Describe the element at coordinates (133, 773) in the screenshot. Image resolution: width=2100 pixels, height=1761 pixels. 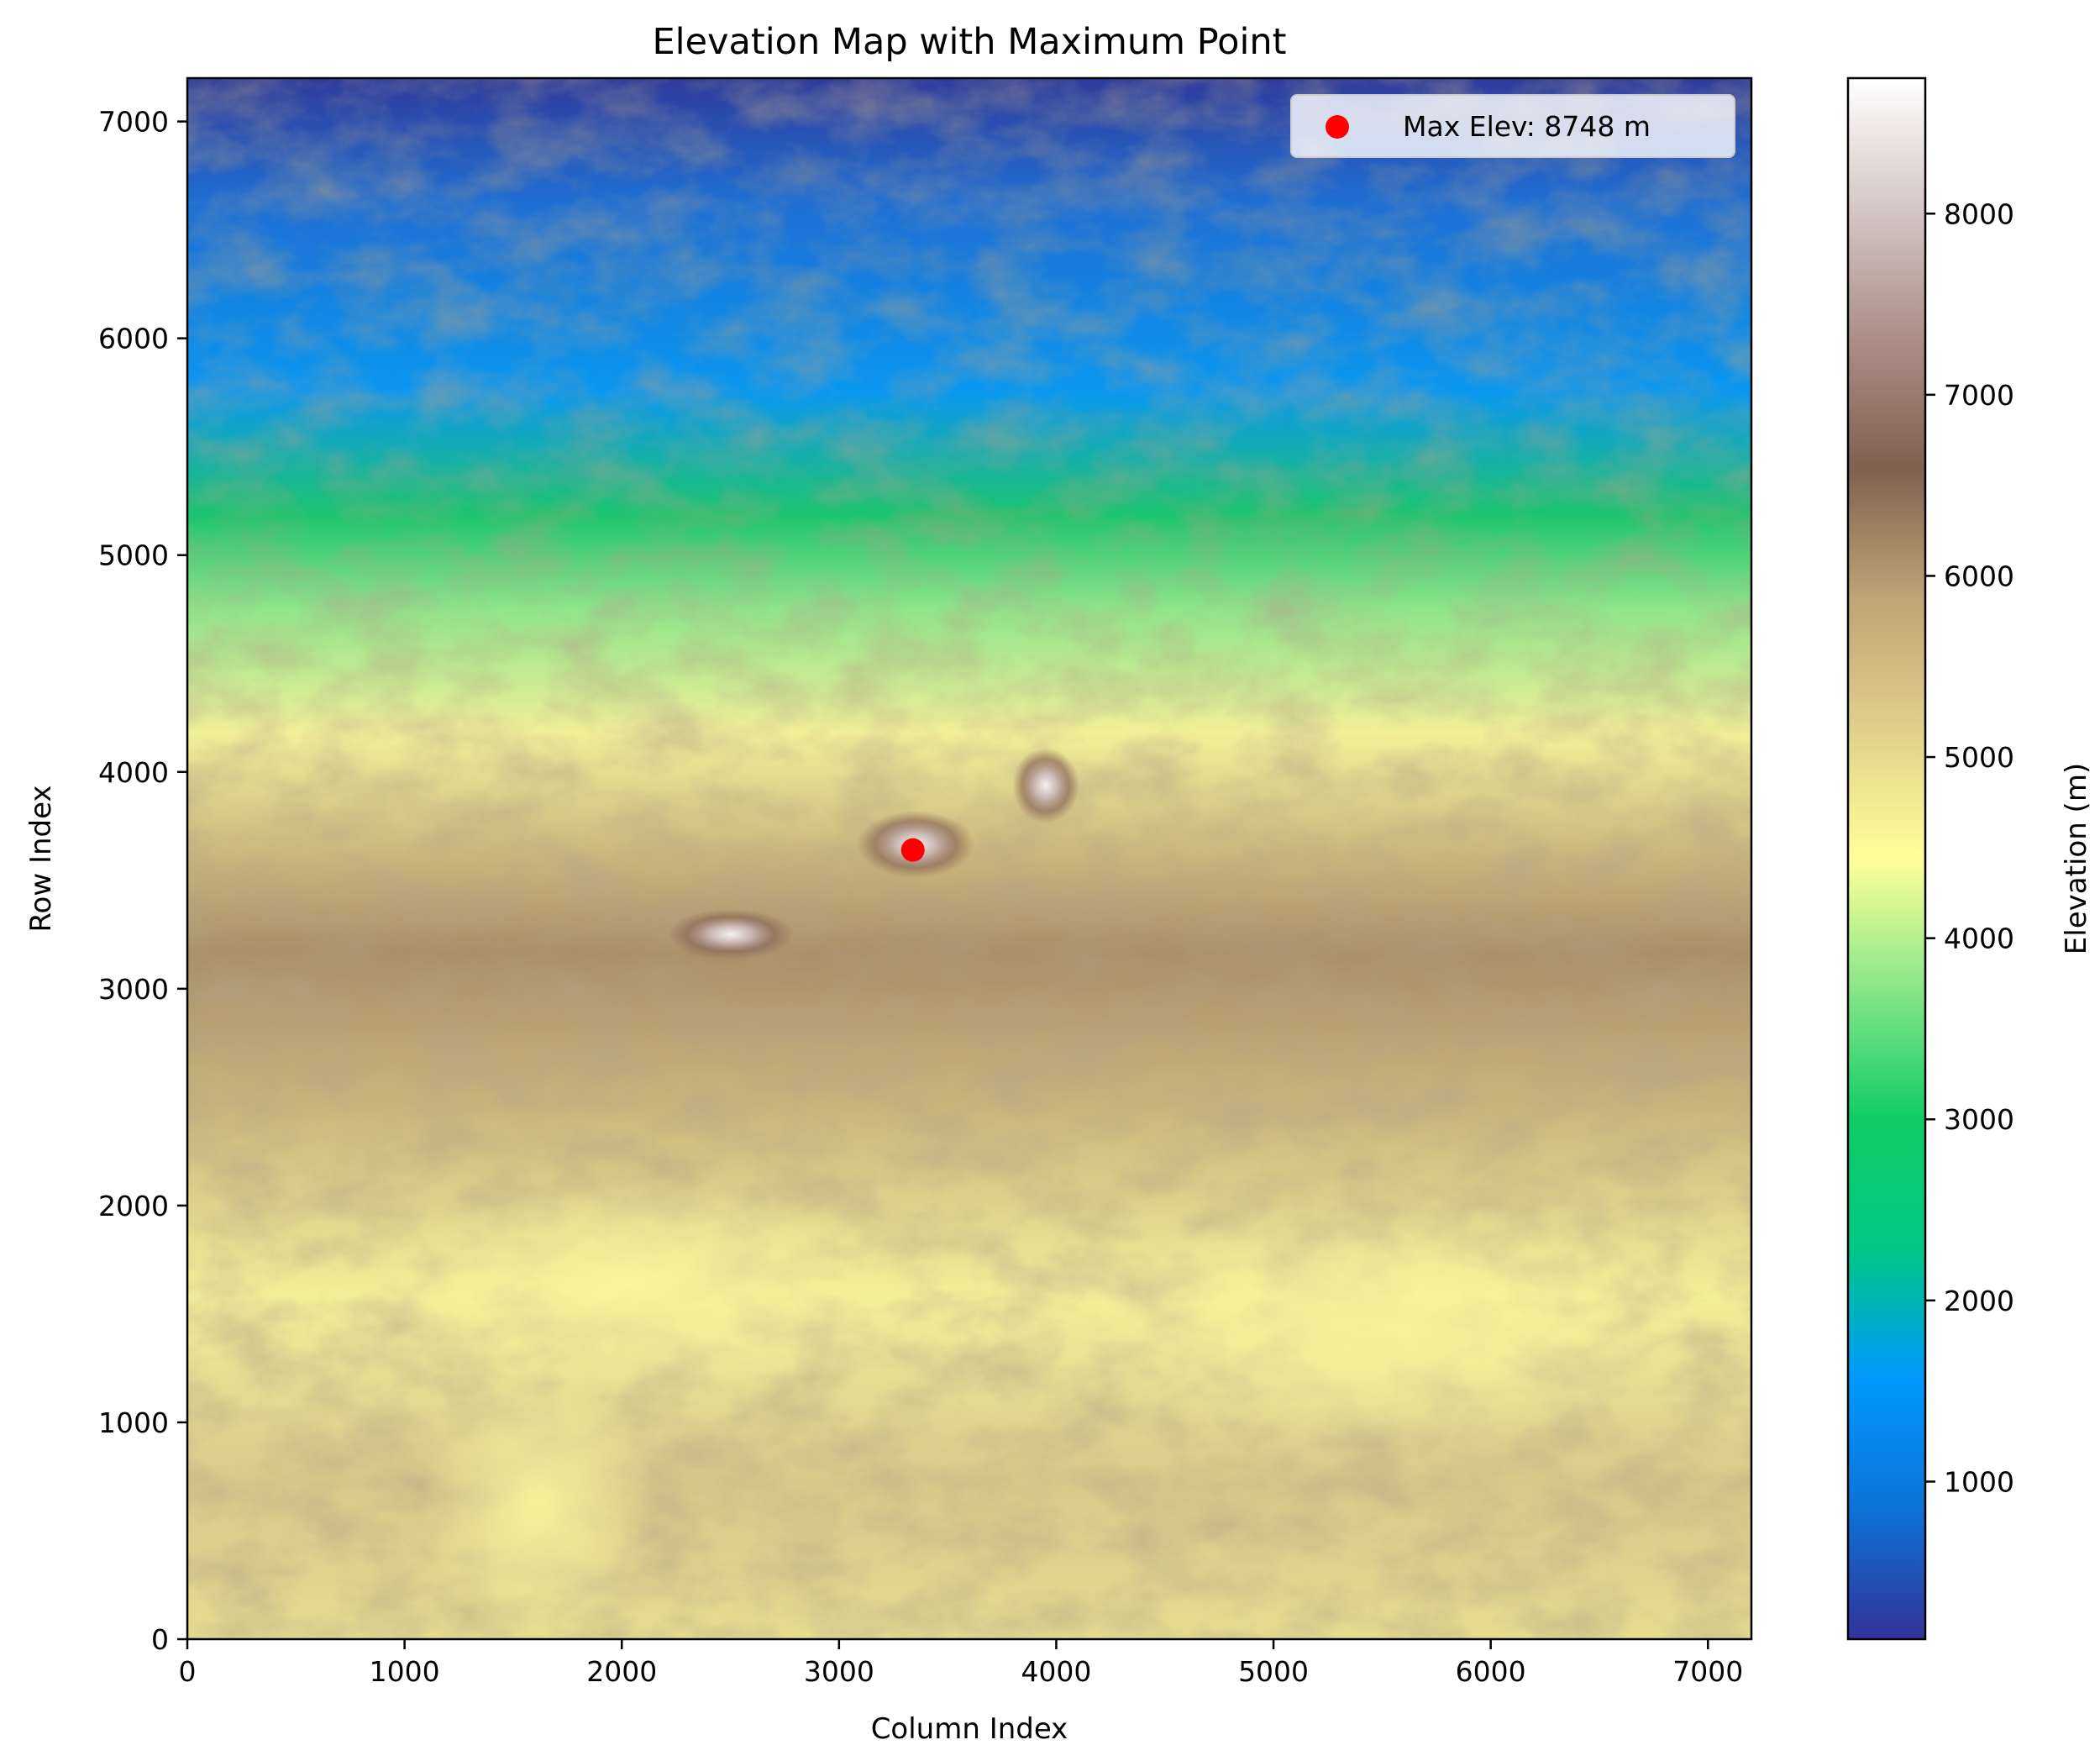
I see `y-tick-label: 4000` at that location.